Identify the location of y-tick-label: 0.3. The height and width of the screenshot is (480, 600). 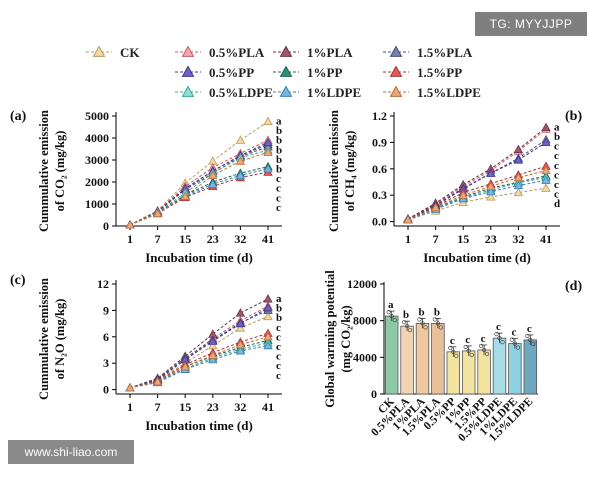
(379, 195).